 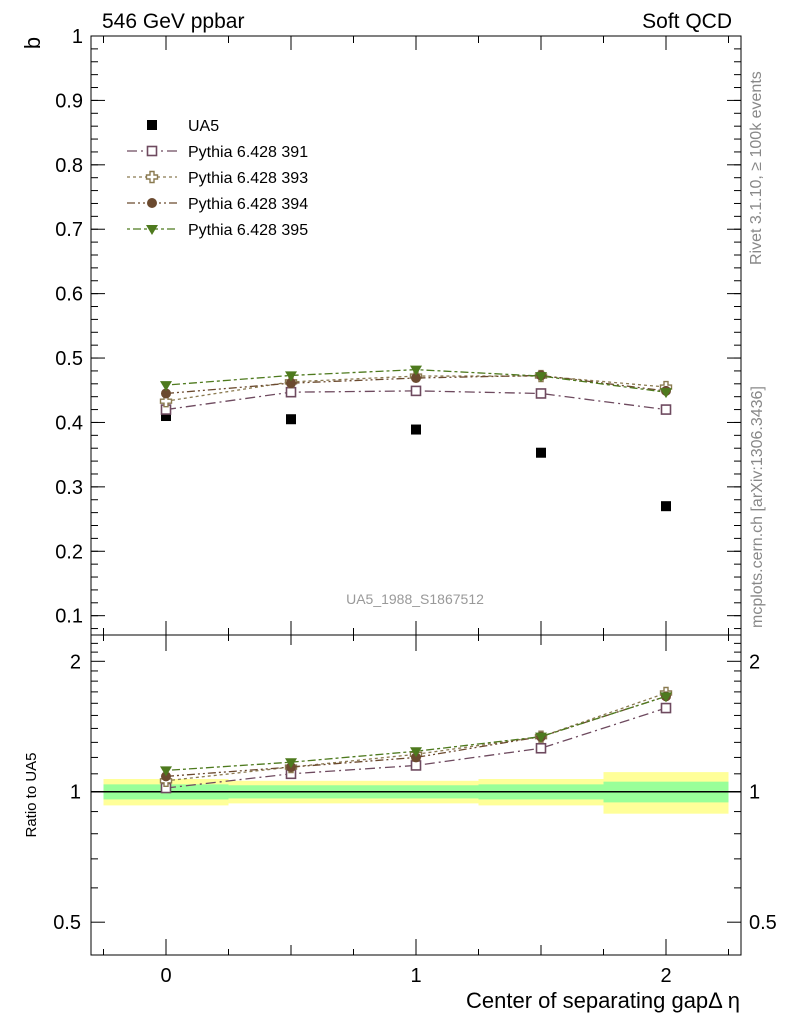 What do you see at coordinates (32, 43) in the screenshot?
I see `main-y-axis-label: b` at bounding box center [32, 43].